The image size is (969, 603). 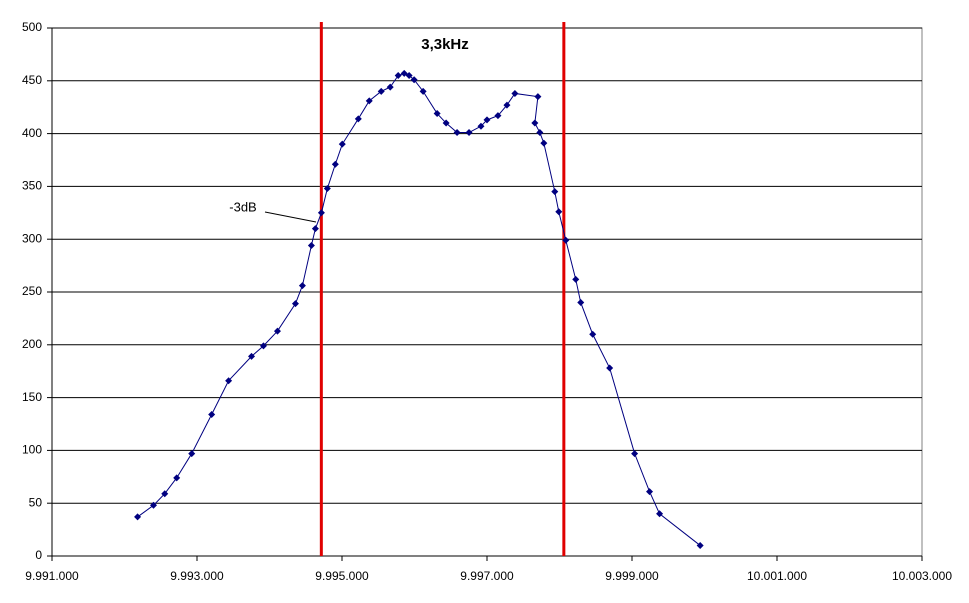 I want to click on y-tick-label: 350, so click(x=32, y=186).